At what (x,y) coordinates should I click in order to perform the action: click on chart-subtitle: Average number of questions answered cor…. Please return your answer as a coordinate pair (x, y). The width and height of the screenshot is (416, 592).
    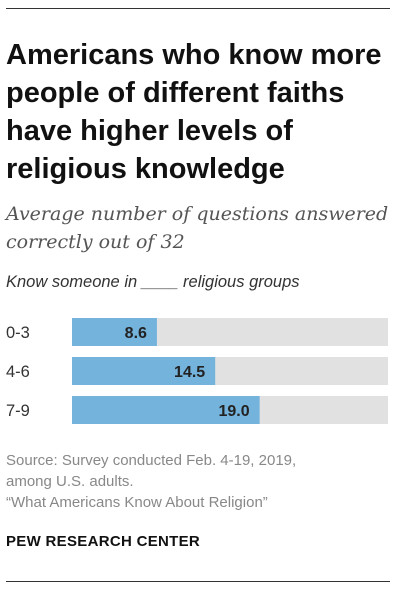
    Looking at the image, I should click on (197, 228).